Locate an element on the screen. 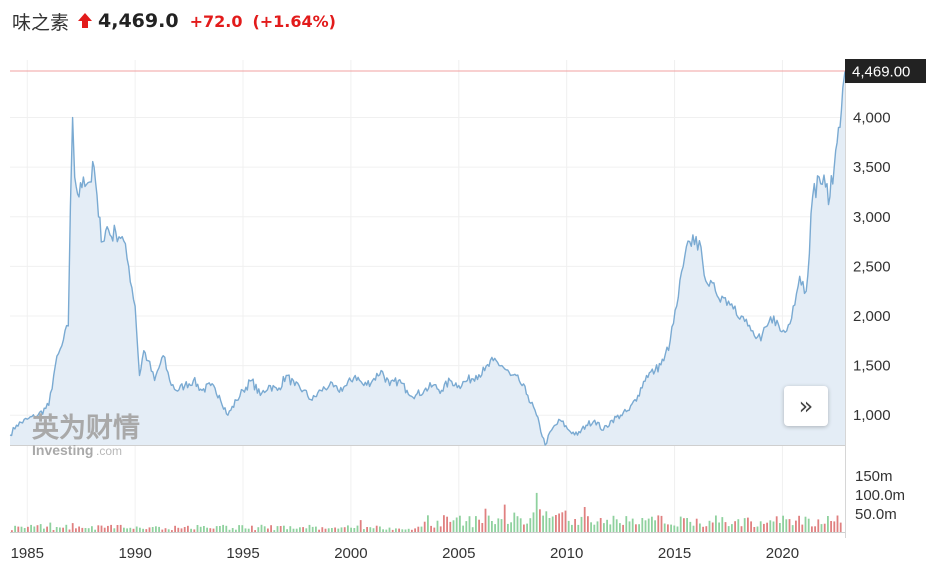 The width and height of the screenshot is (926, 576). watermark-cn: 英为财情 is located at coordinates (86, 428).